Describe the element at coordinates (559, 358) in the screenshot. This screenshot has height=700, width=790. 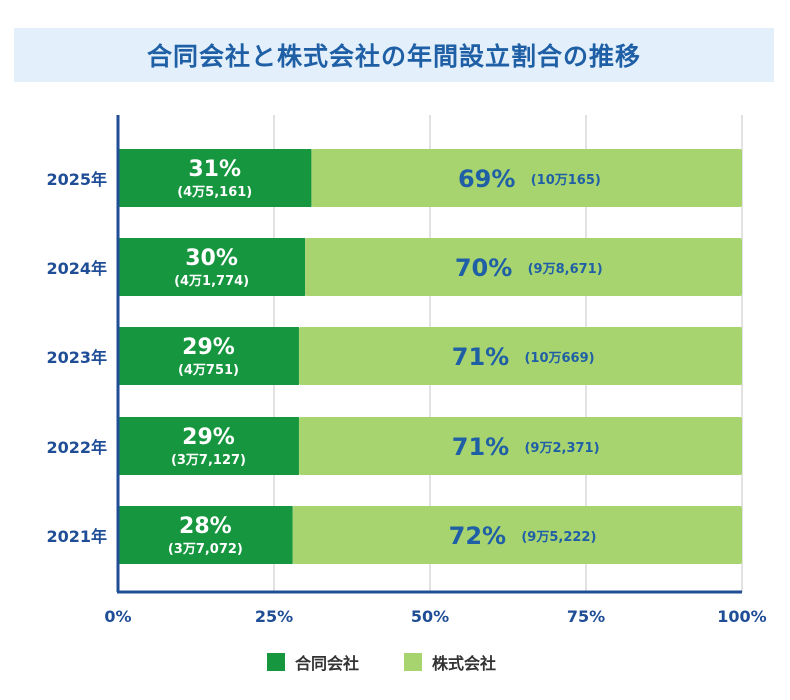
I see `data-label-kabushiki-count: (10万669)` at that location.